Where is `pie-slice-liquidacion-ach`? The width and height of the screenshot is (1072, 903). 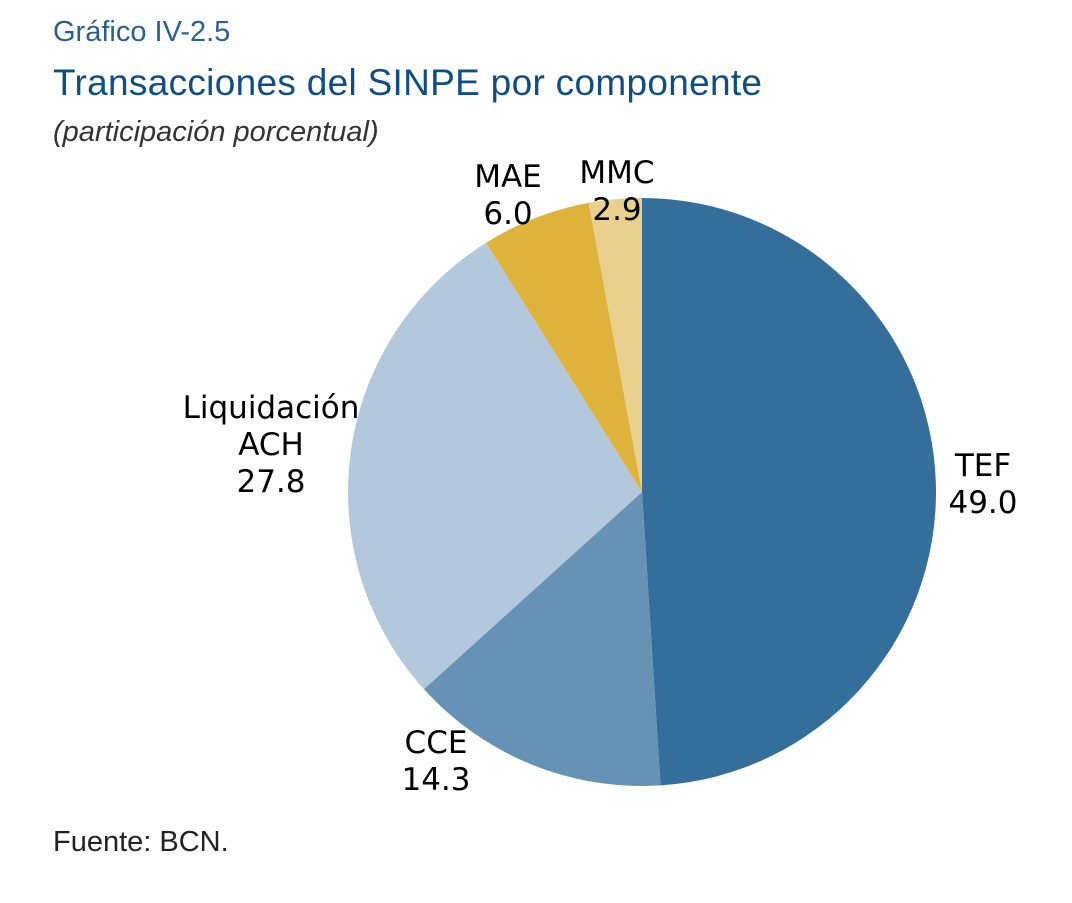
pie-slice-liquidacion-ach is located at coordinates (495, 466).